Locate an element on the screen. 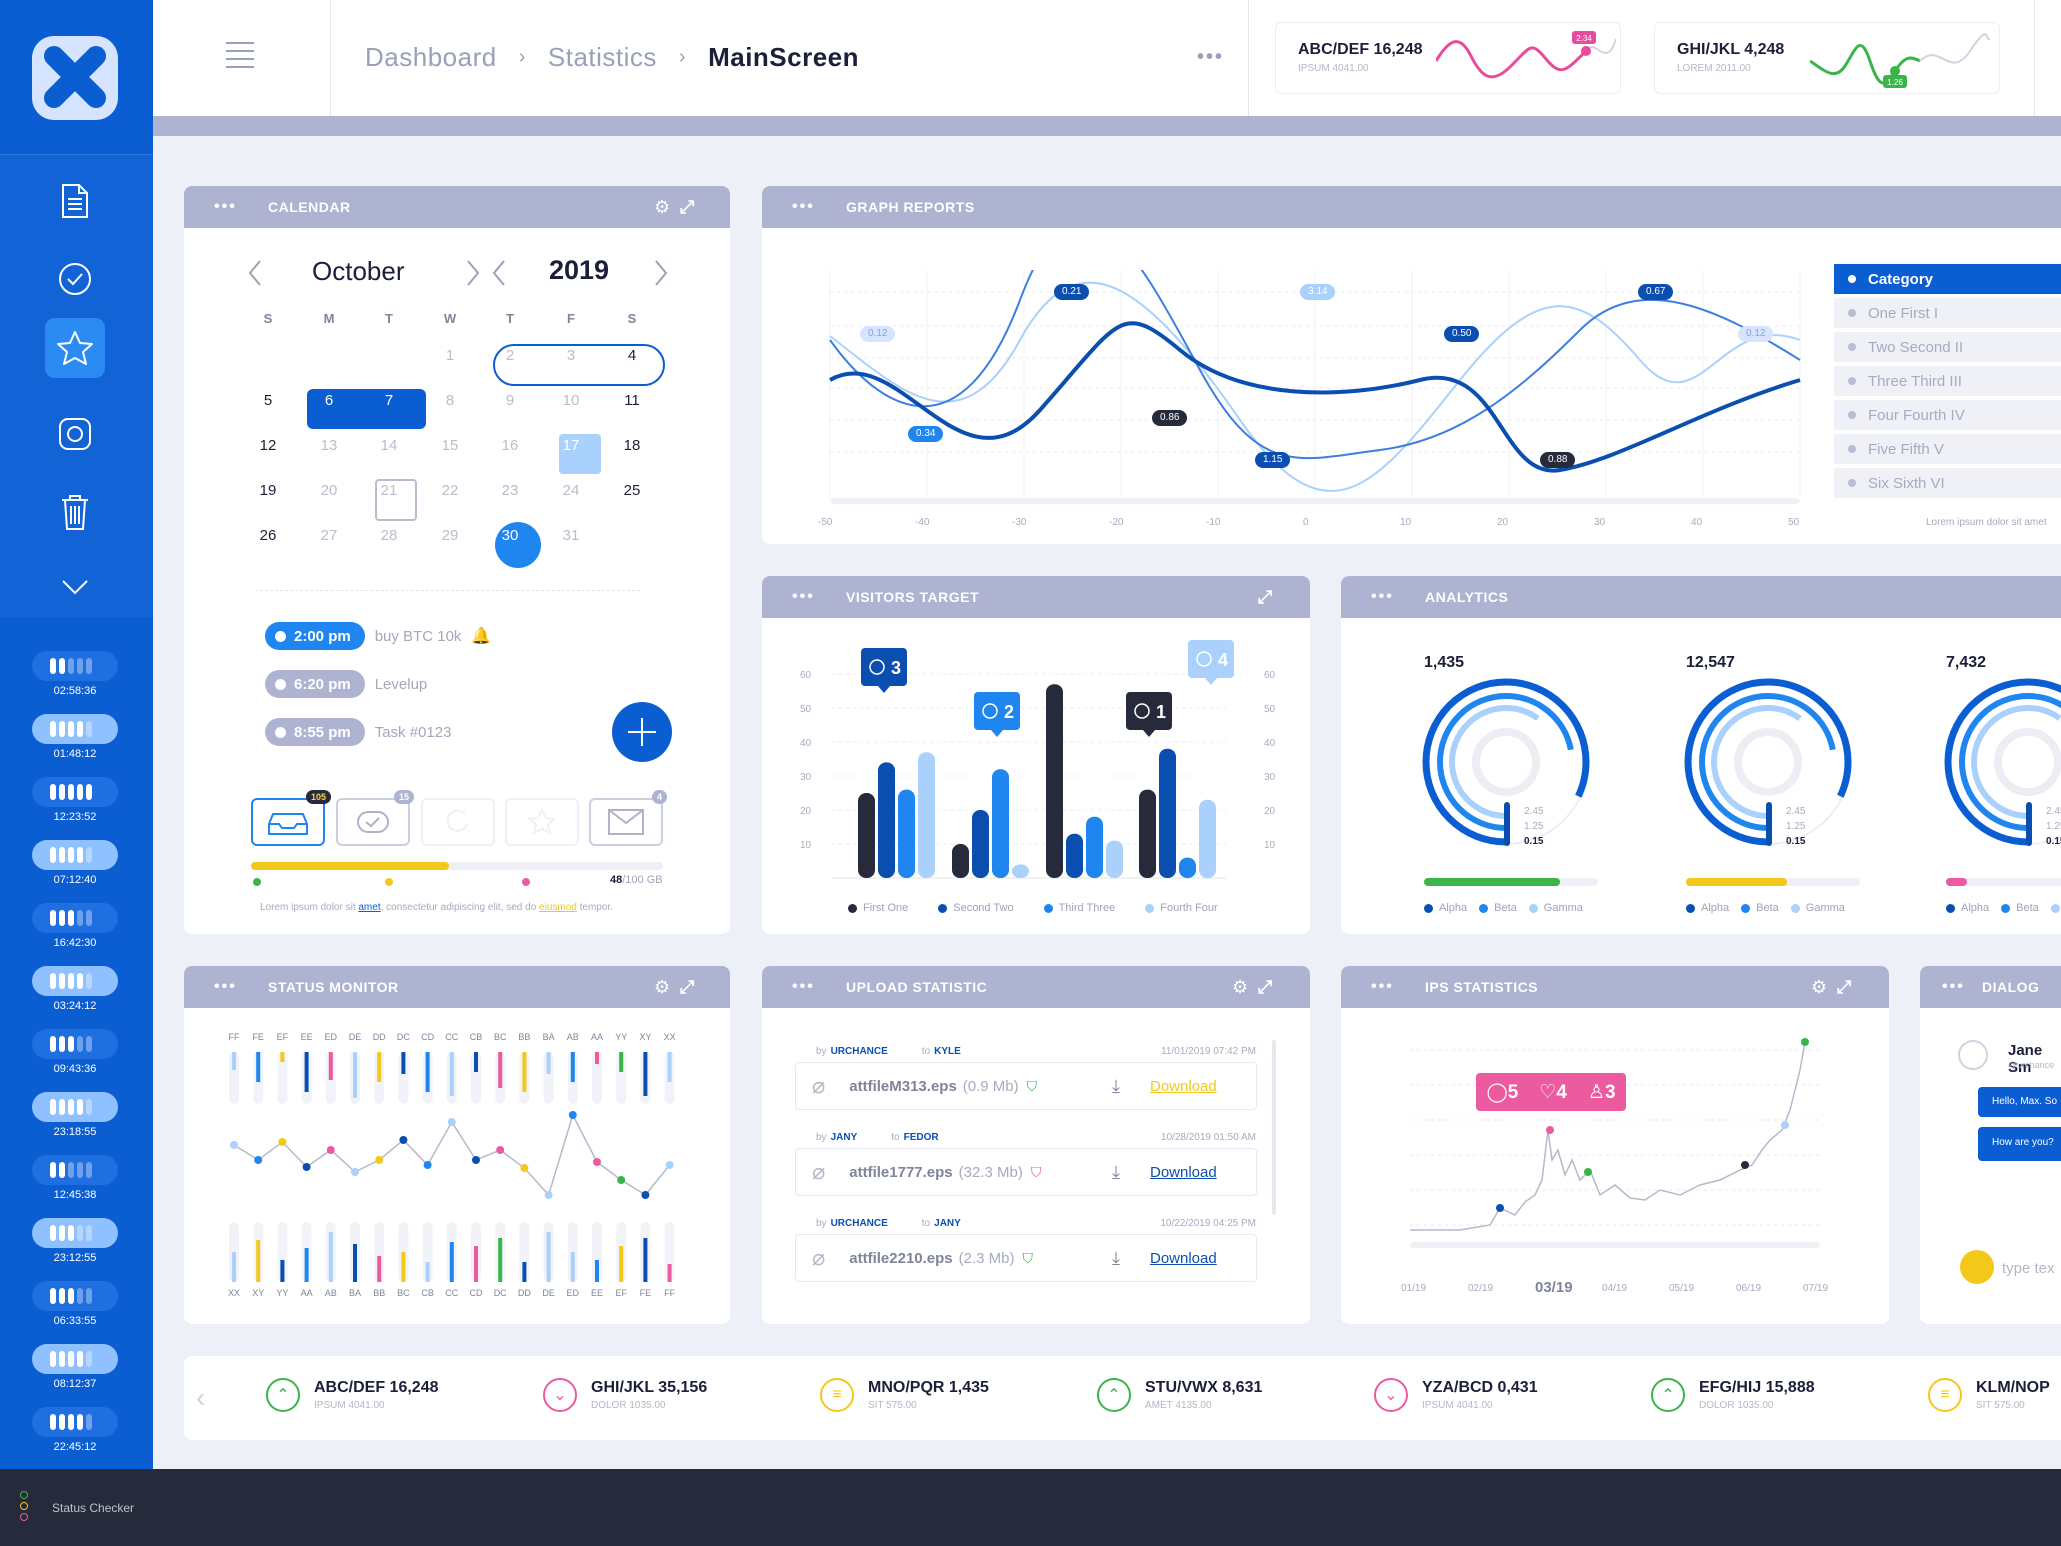 This screenshot has width=2061, height=1546. breadcrumb-dashboard: Dashboard is located at coordinates (431, 57).